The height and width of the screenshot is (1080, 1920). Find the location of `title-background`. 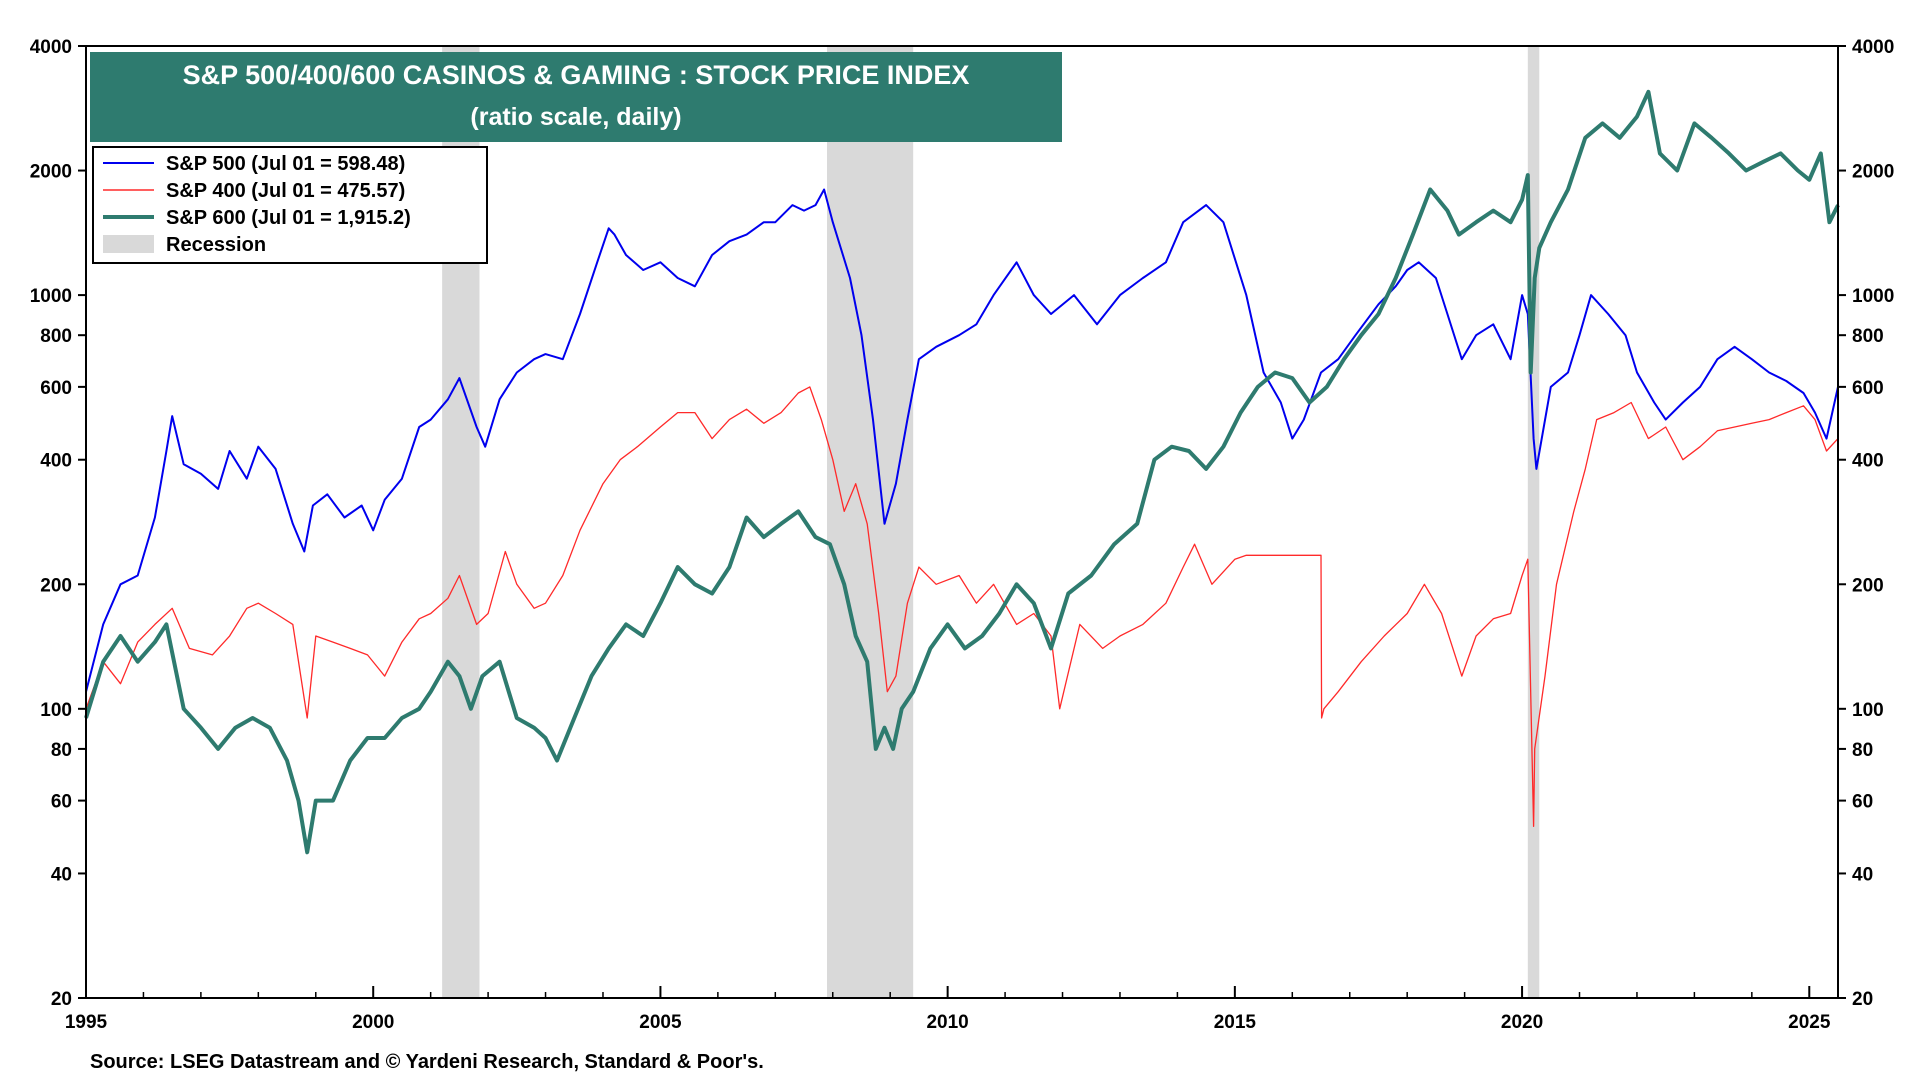

title-background is located at coordinates (576, 97).